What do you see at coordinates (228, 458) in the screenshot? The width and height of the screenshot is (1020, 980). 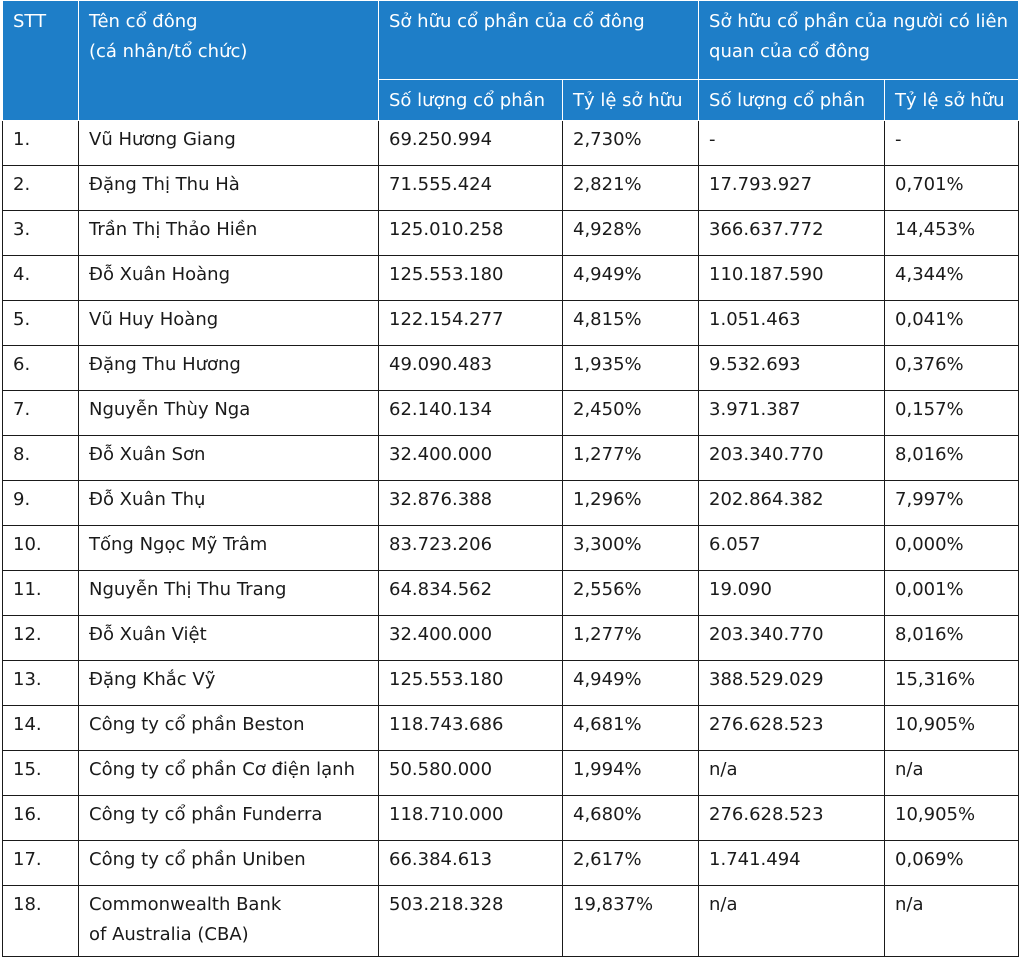 I see `cell-name: Đỗ Xuân Sơn` at bounding box center [228, 458].